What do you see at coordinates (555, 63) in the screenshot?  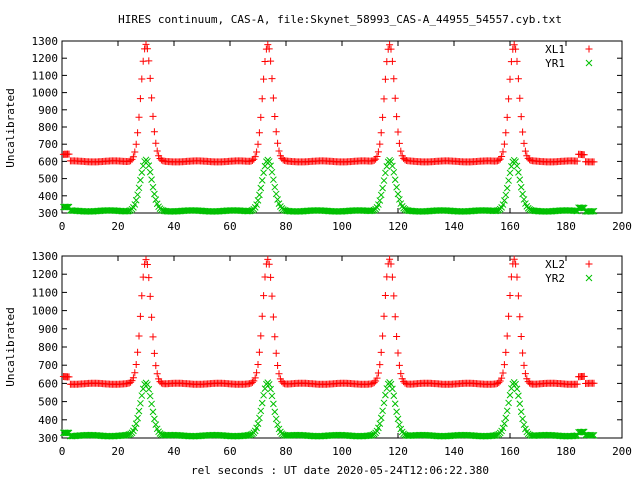 I see `legend-label-yr1: YR1` at bounding box center [555, 63].